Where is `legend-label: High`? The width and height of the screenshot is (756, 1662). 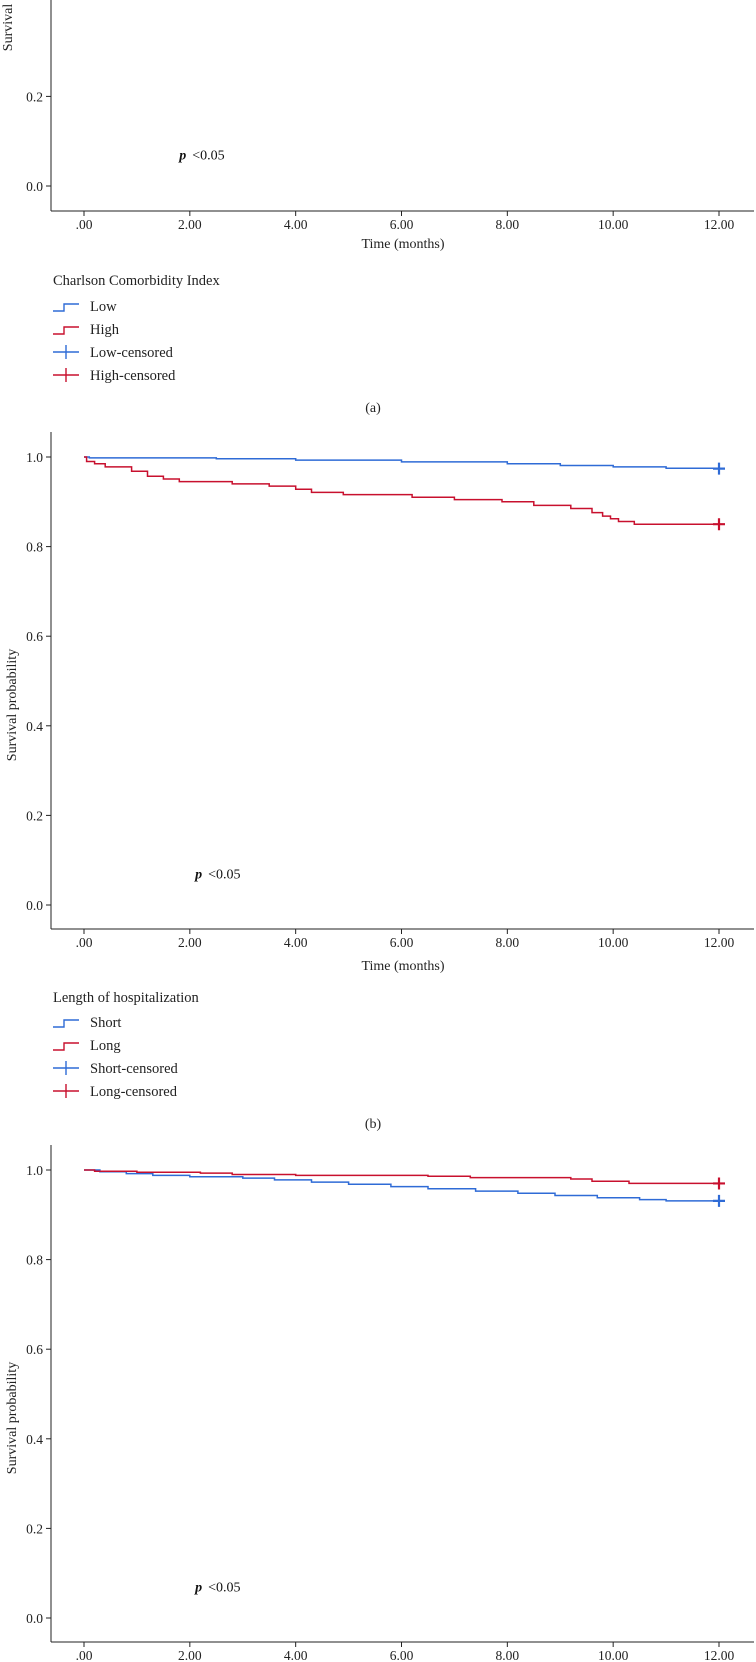
legend-label: High is located at coordinates (105, 330).